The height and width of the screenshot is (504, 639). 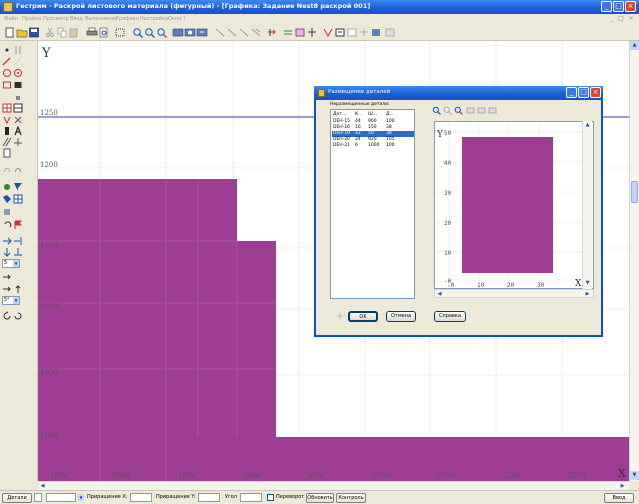 I want to click on mdi-restore-button: □, so click(x=621, y=18).